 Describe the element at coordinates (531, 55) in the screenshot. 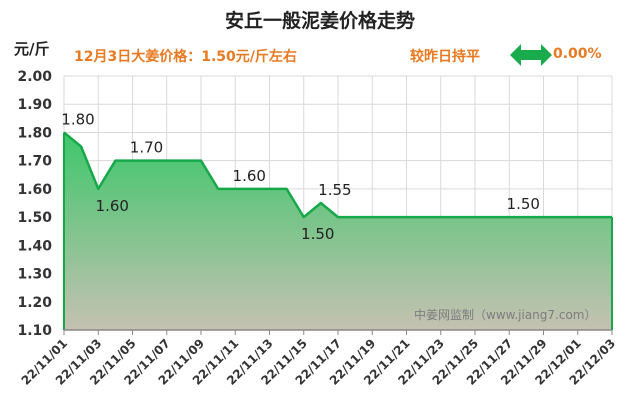

I see `double-arrow-icon` at that location.